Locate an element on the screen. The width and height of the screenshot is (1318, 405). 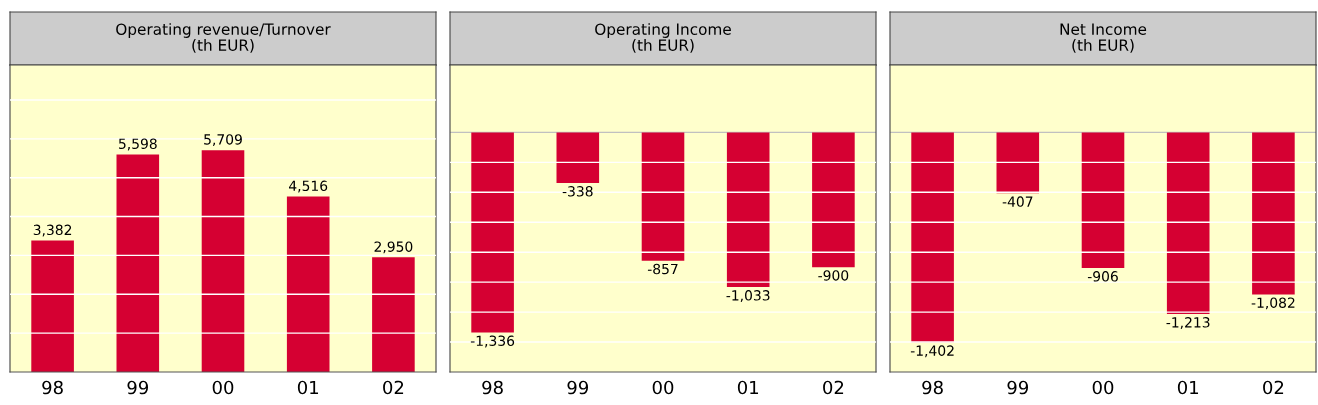
data-label: -900 is located at coordinates (833, 275).